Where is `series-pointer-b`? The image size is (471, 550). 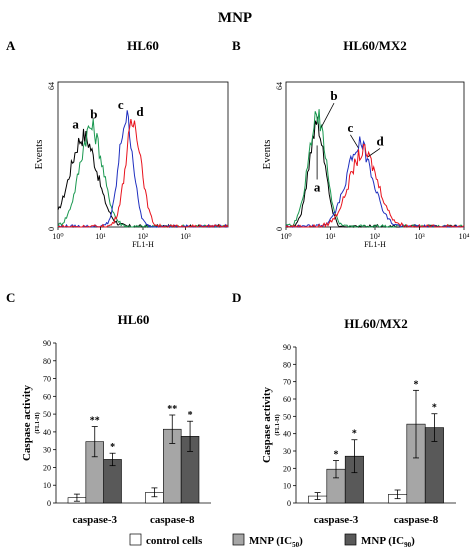 series-pointer-b is located at coordinates (327, 115).